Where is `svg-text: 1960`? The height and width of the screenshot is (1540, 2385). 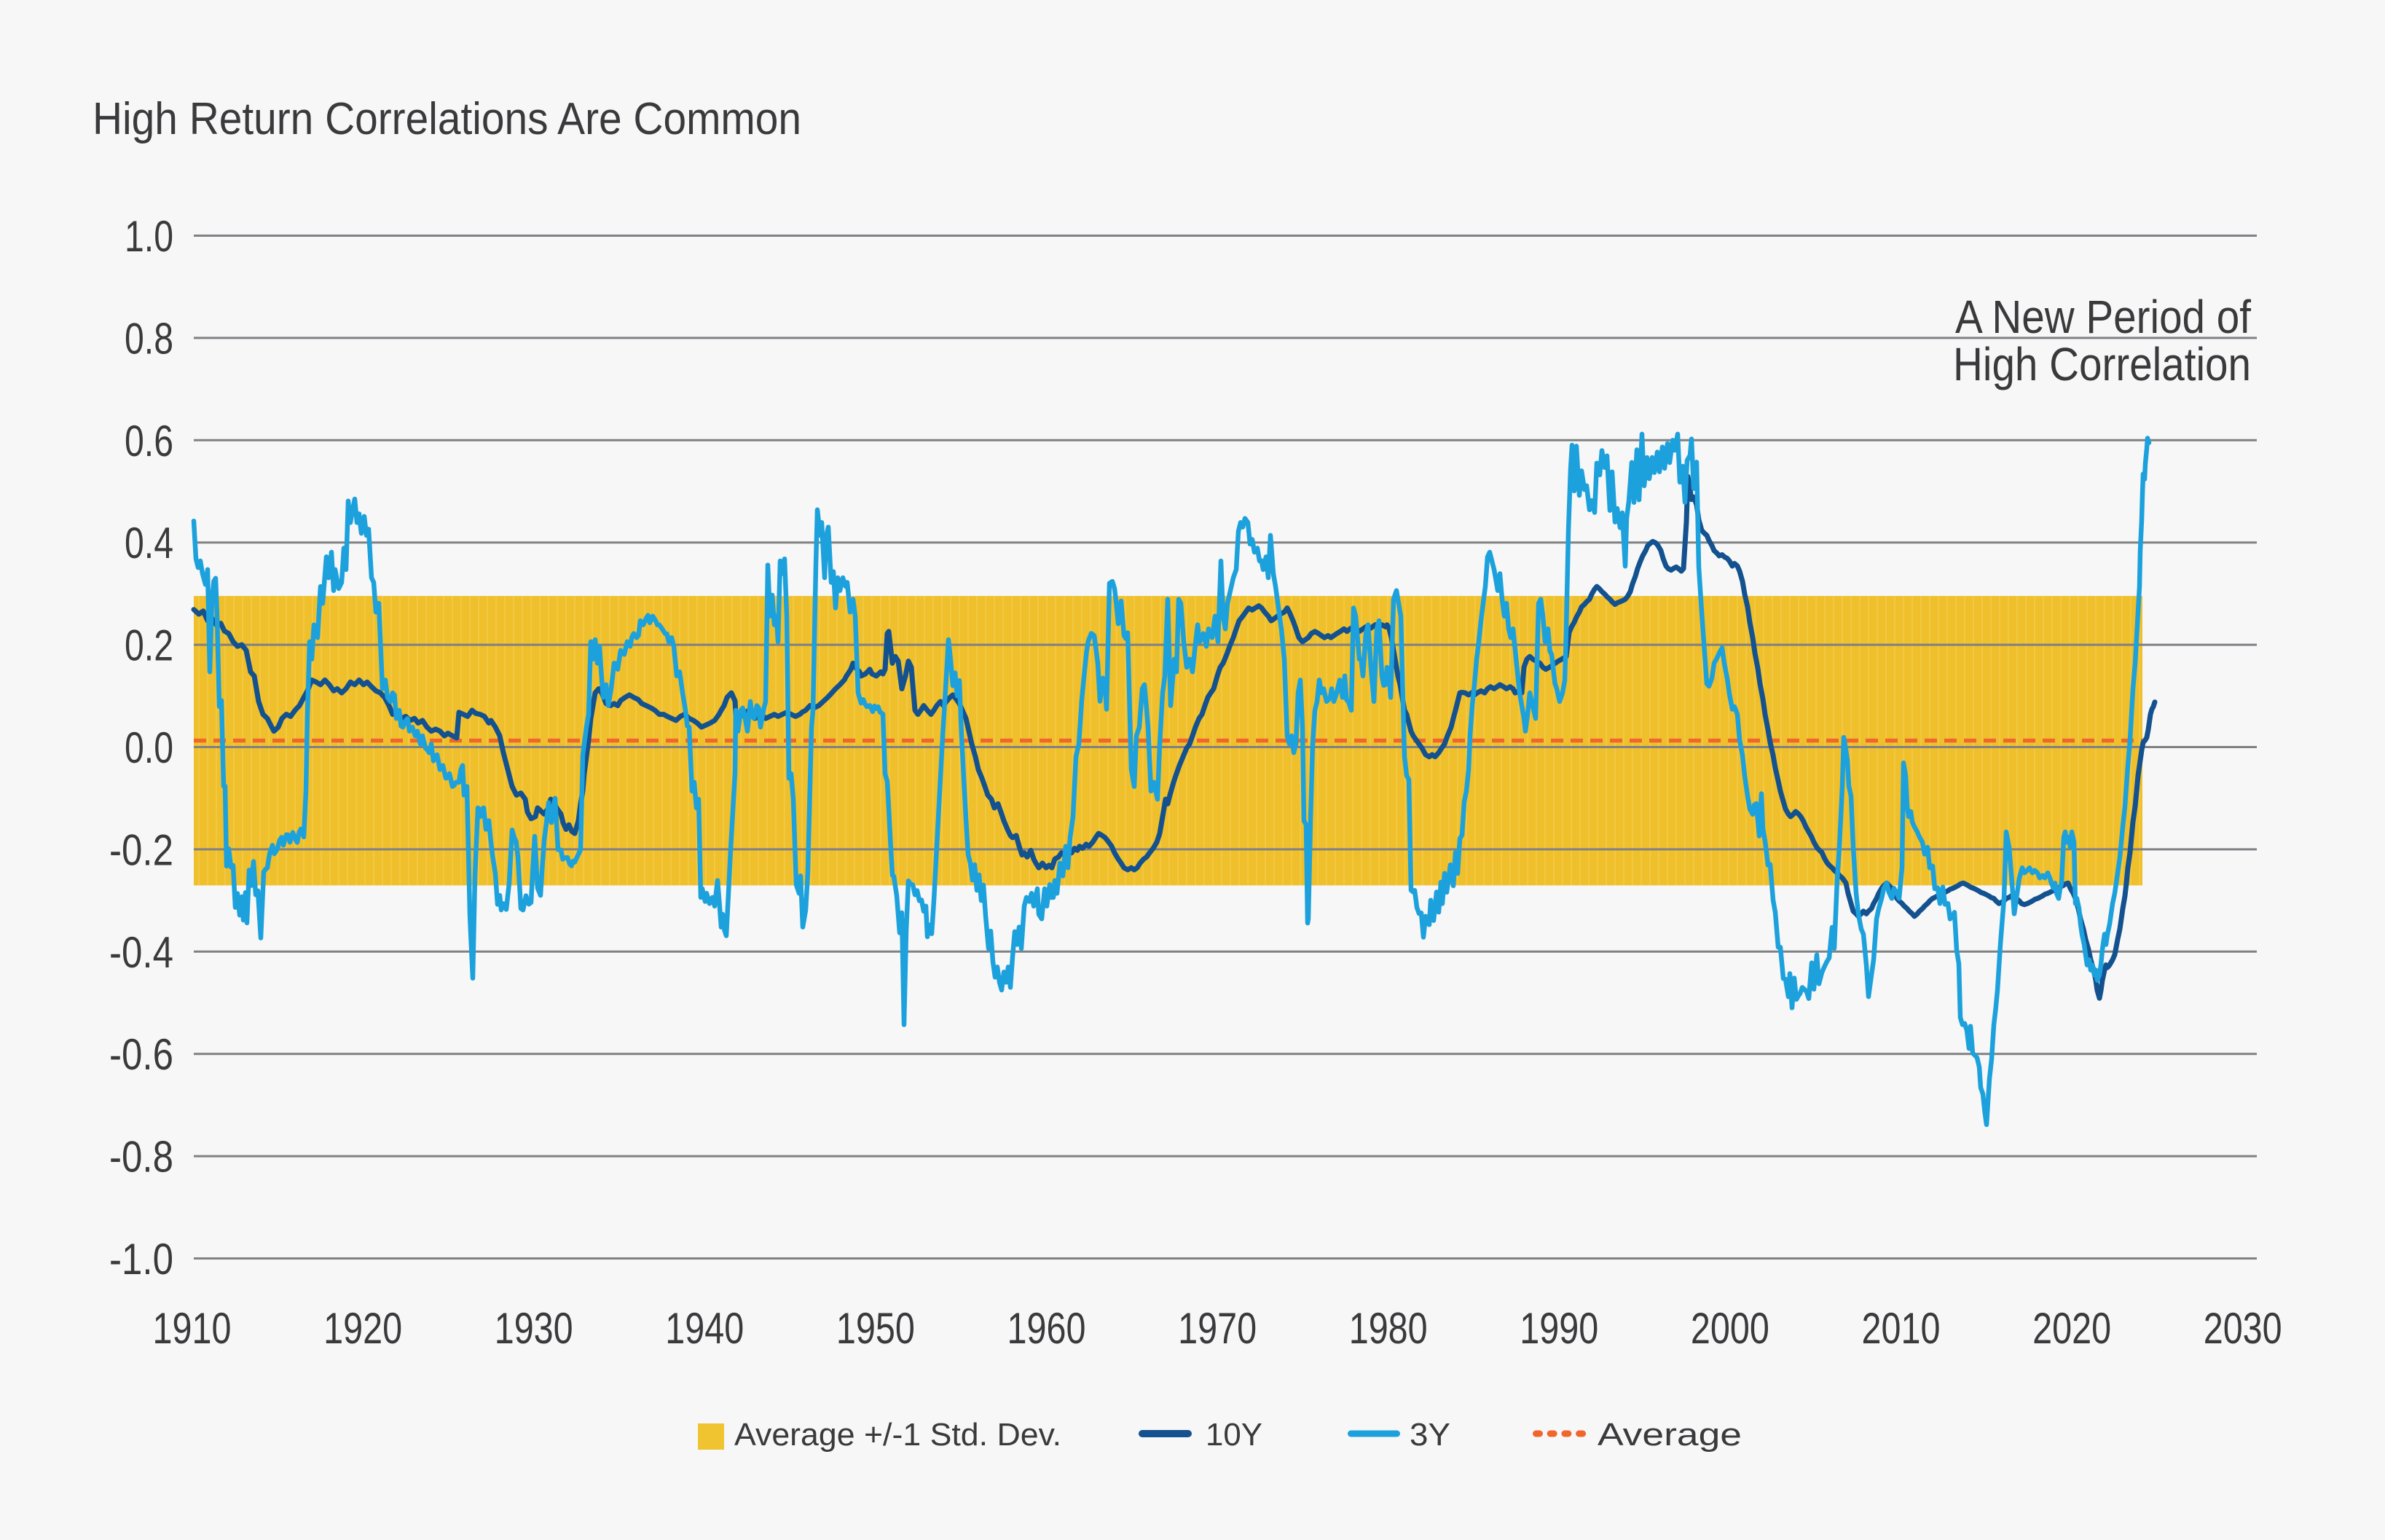 svg-text: 1960 is located at coordinates (1046, 1328).